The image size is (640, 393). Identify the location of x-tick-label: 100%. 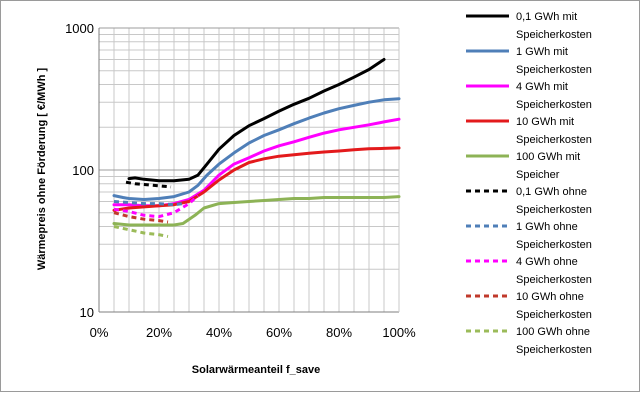
(399, 332).